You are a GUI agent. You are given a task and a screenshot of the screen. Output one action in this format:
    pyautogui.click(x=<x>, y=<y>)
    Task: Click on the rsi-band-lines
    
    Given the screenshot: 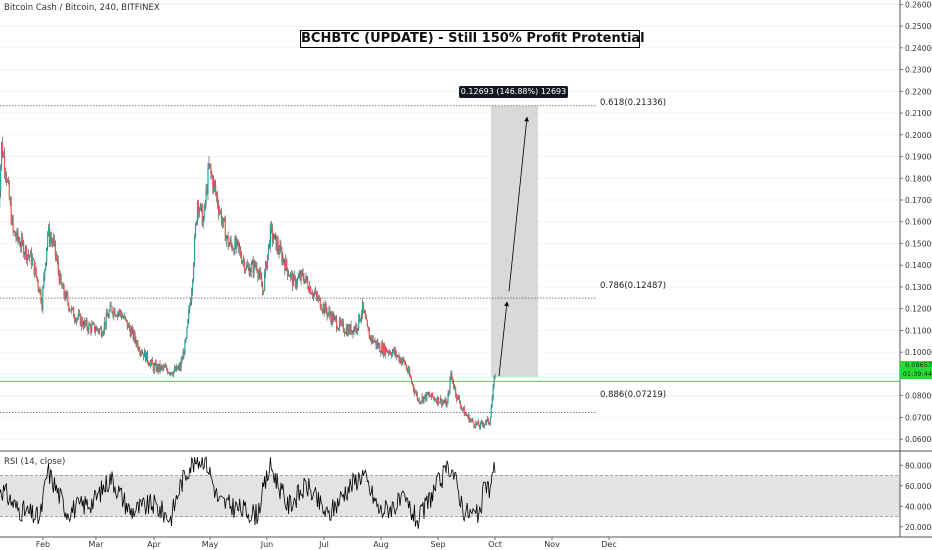 What is the action you would take?
    pyautogui.click(x=450, y=496)
    